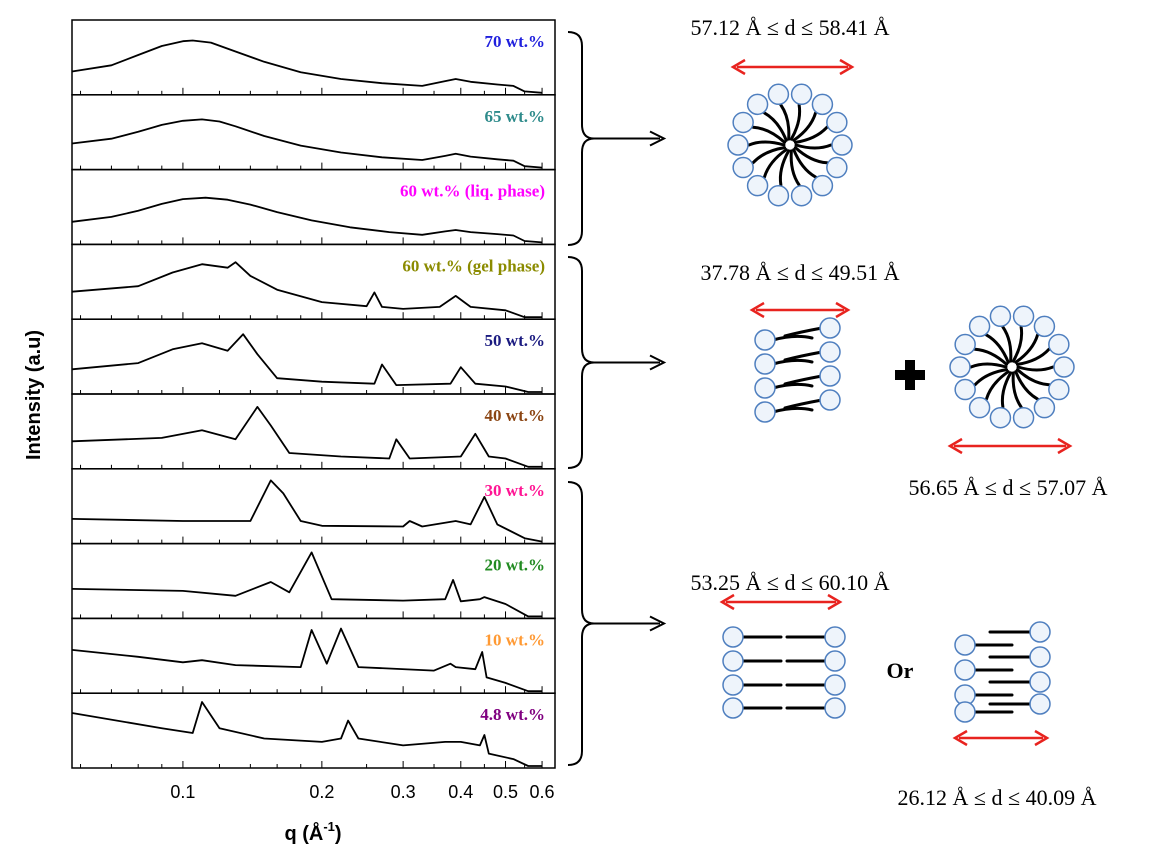 The image size is (1162, 859). What do you see at coordinates (403, 792) in the screenshot?
I see `x-tick-label: 0.3` at bounding box center [403, 792].